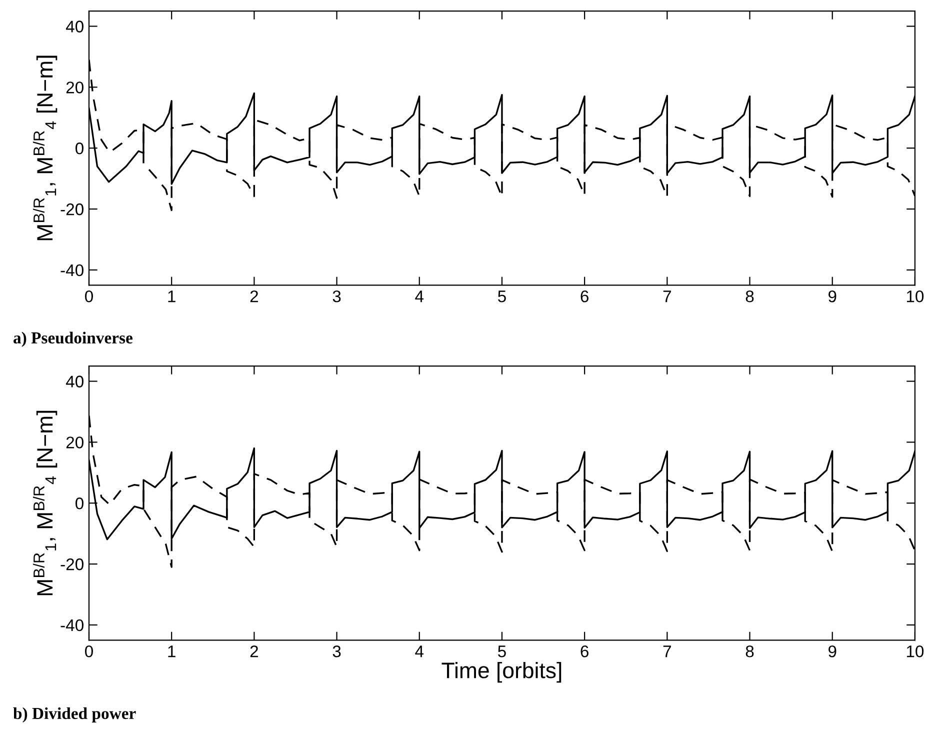 This screenshot has height=735, width=927. I want to click on text: a) Pseudoinverse, so click(73, 339).